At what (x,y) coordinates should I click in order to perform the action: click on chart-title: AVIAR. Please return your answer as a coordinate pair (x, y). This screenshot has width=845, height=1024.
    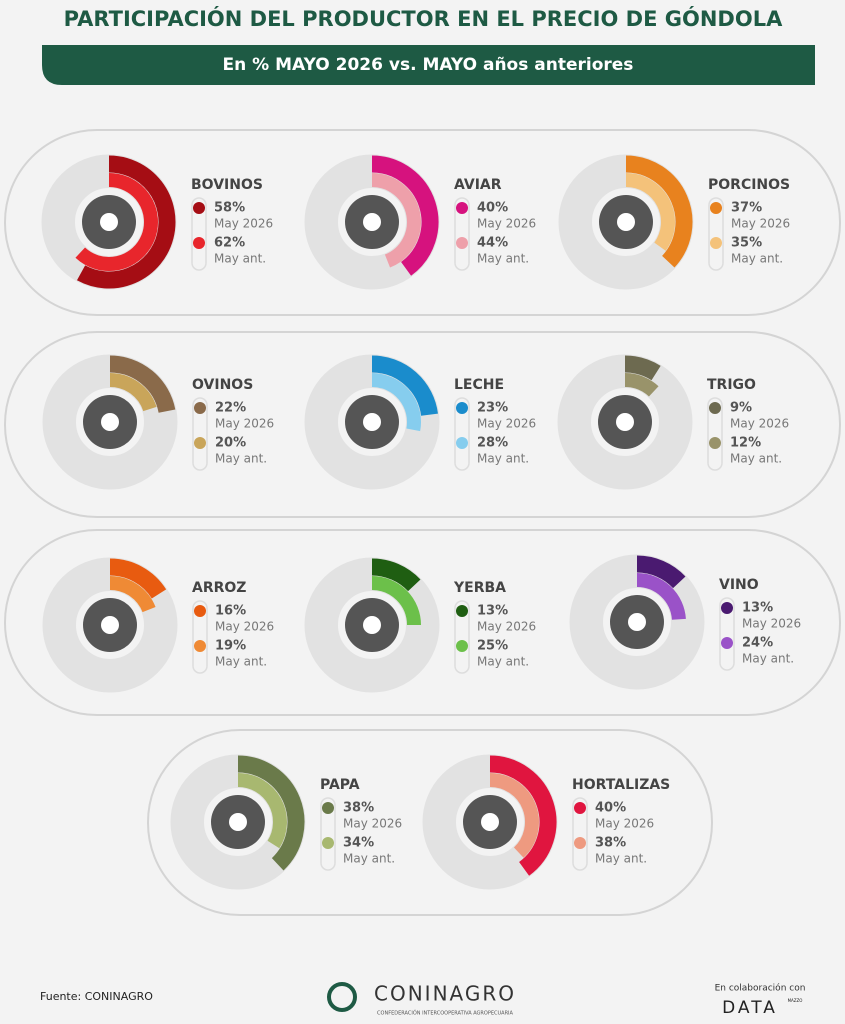
    Looking at the image, I should click on (478, 185).